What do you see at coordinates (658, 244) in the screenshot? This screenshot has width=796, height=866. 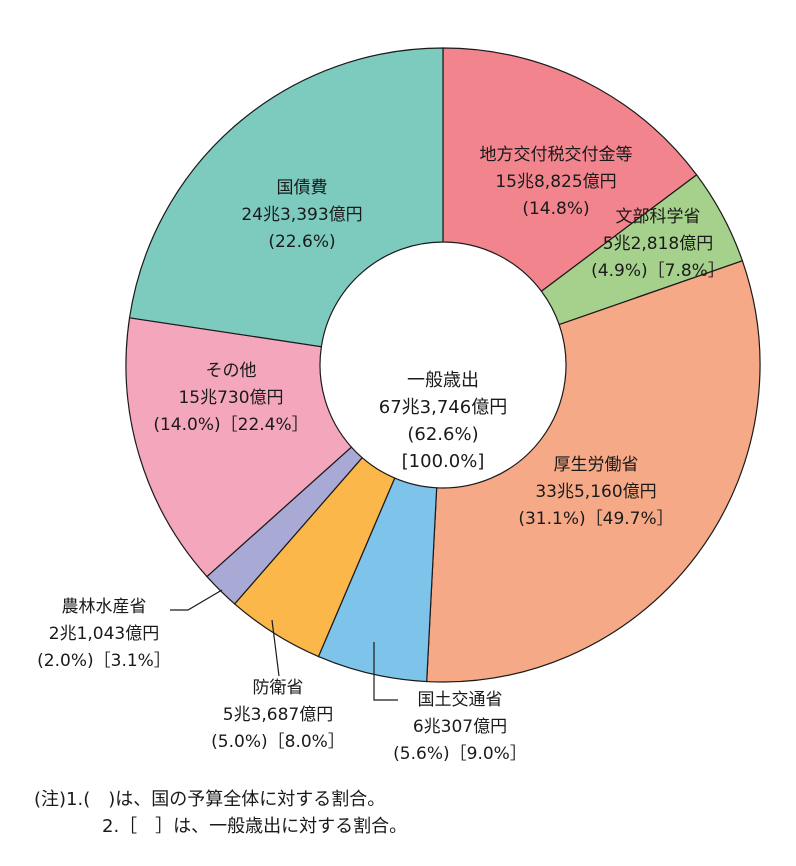 I see `slice-label-1-line-1: 5兆2,818億円` at bounding box center [658, 244].